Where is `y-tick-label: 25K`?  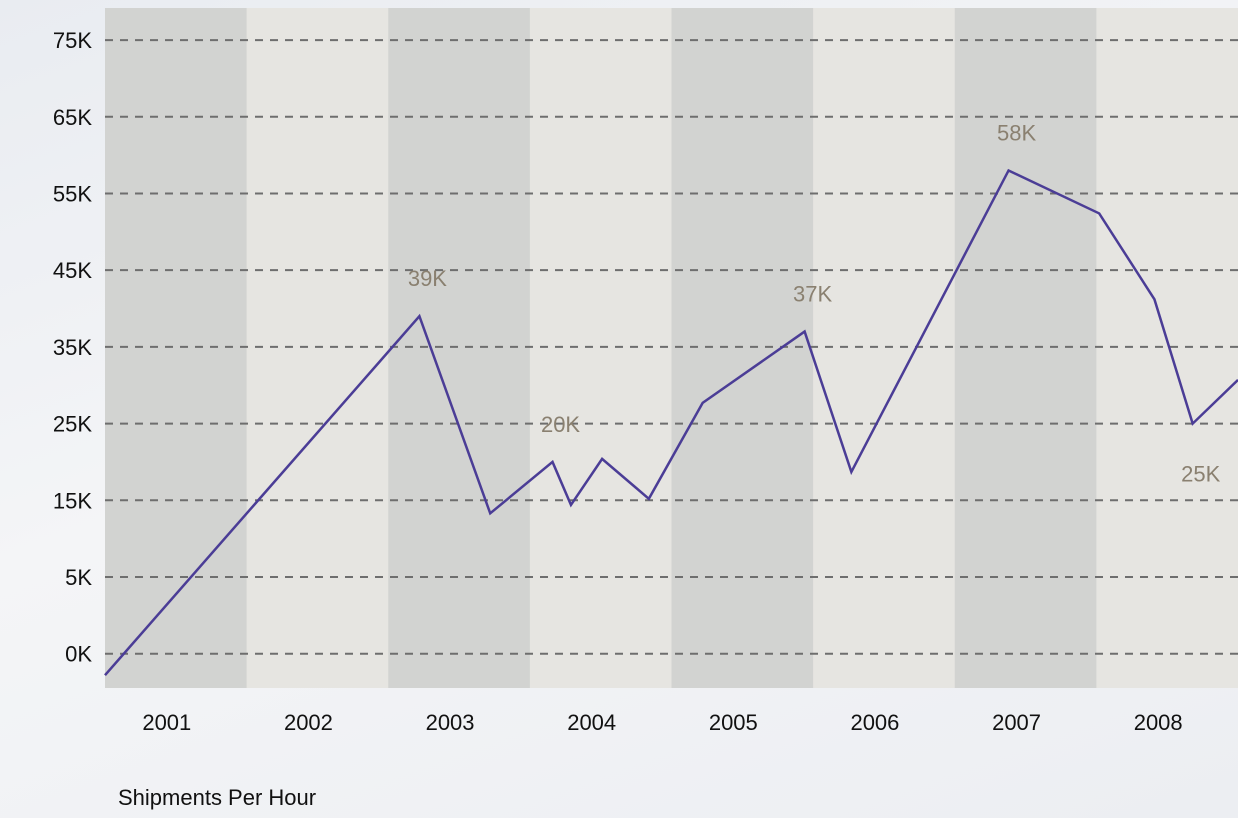
y-tick-label: 25K is located at coordinates (72, 424).